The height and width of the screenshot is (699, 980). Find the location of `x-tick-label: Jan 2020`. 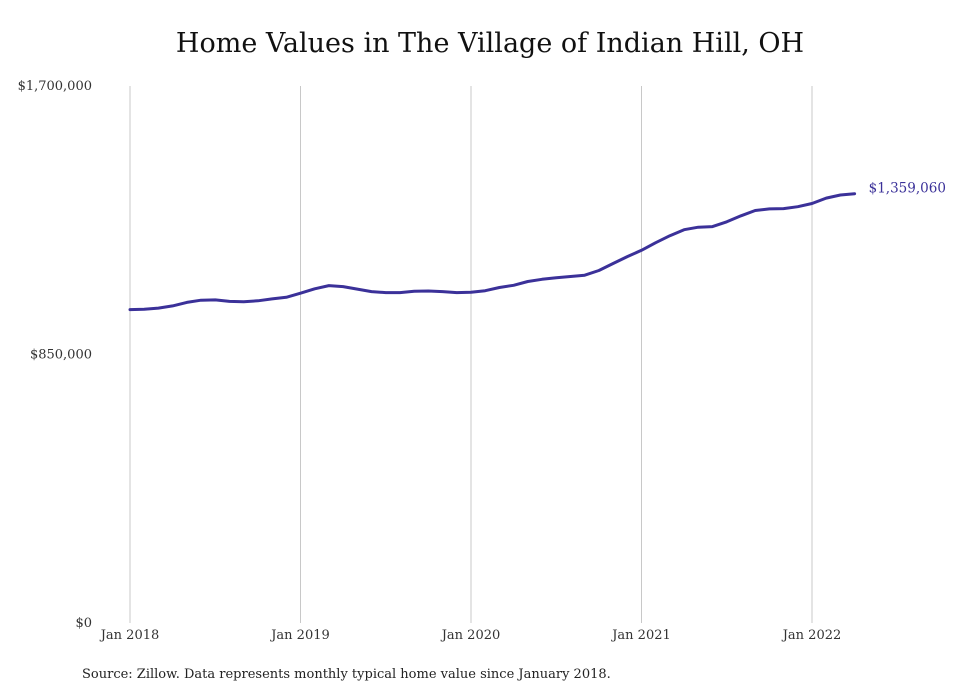

x-tick-label: Jan 2020 is located at coordinates (470, 635).